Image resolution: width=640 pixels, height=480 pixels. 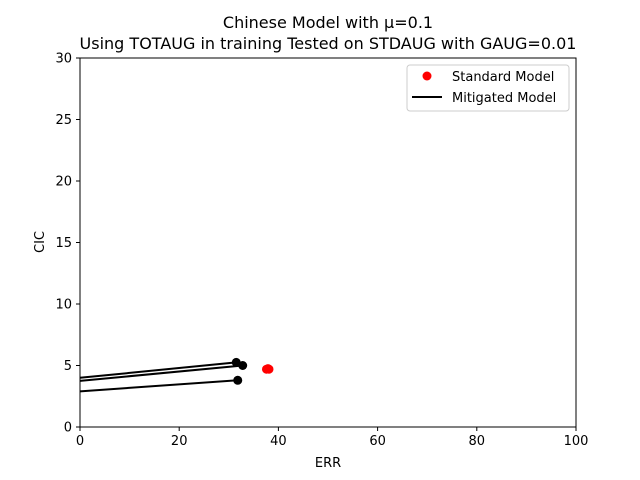 What do you see at coordinates (278, 441) in the screenshot?
I see `x-tick-label: 40` at bounding box center [278, 441].